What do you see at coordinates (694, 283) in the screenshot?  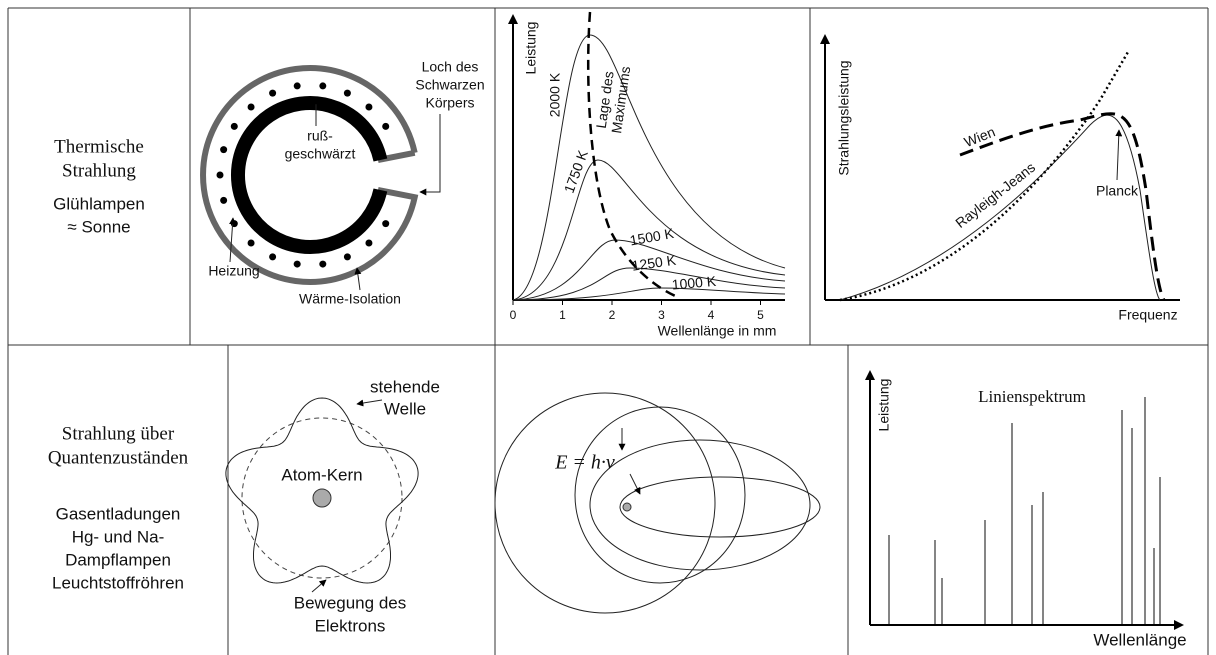 I see `curve-label: 1000 K` at bounding box center [694, 283].